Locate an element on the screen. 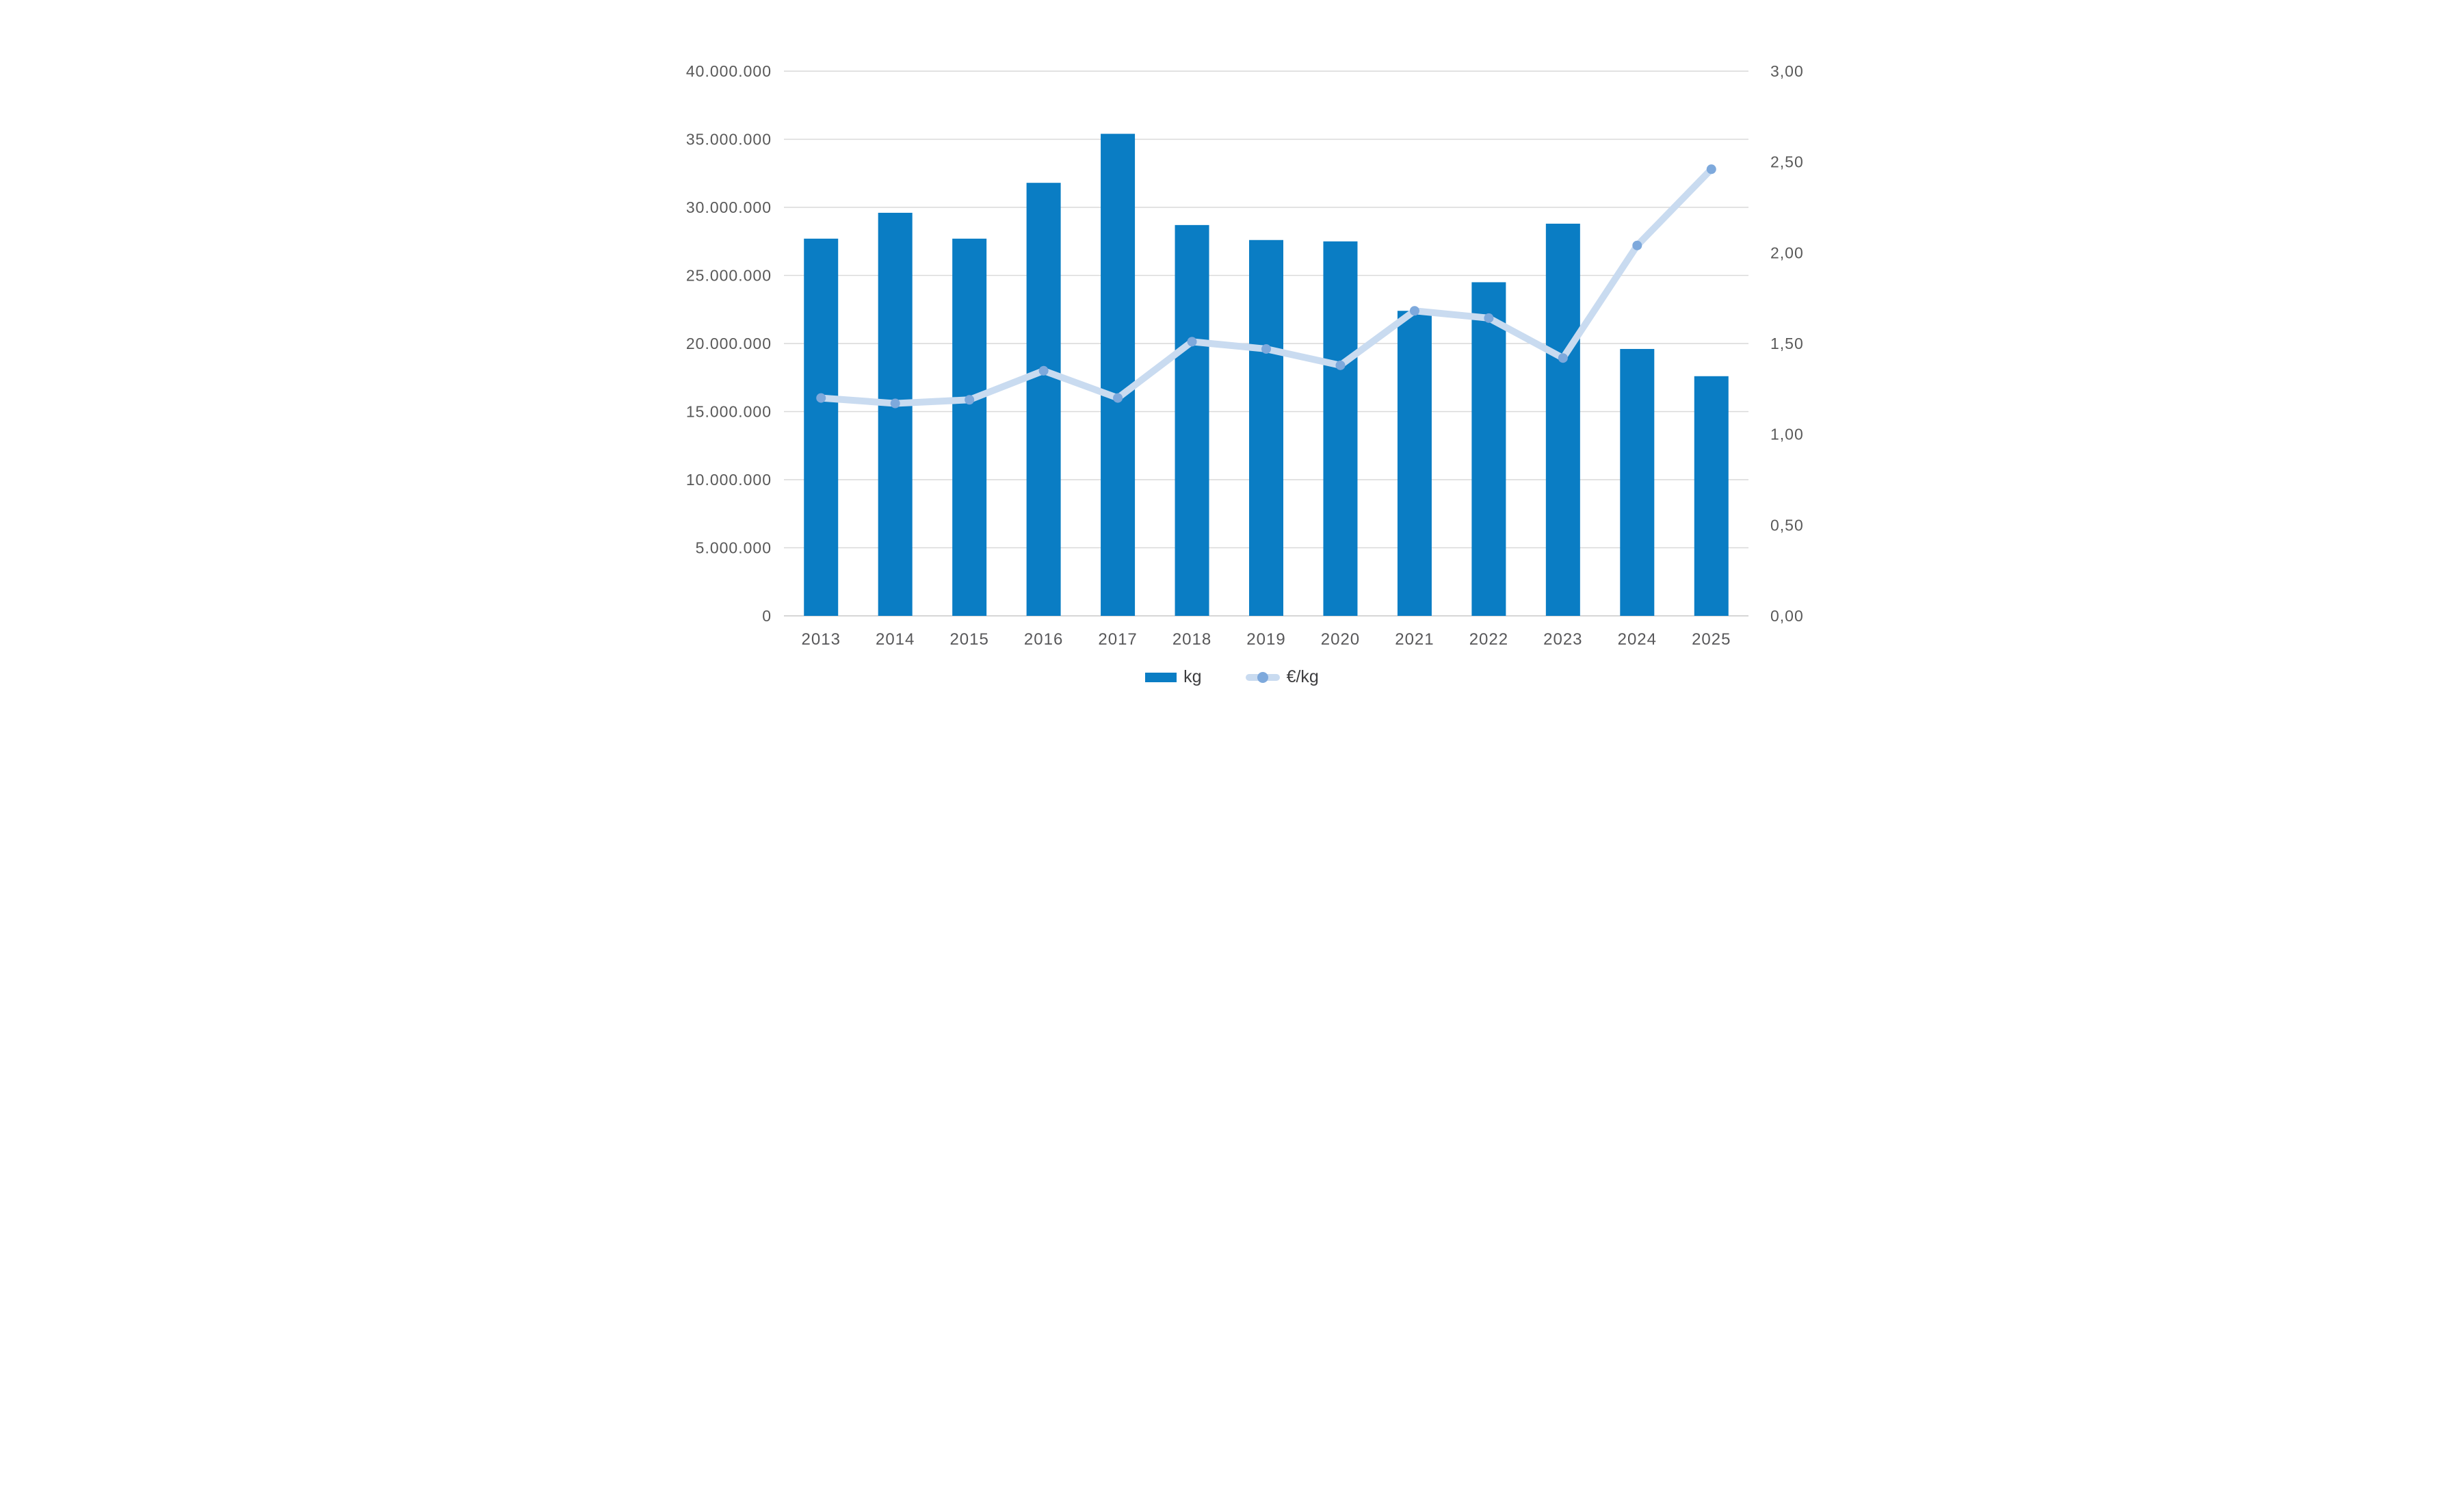 Image resolution: width=2464 pixels, height=1502 pixels. eurkg-point-2023 is located at coordinates (1563, 358).